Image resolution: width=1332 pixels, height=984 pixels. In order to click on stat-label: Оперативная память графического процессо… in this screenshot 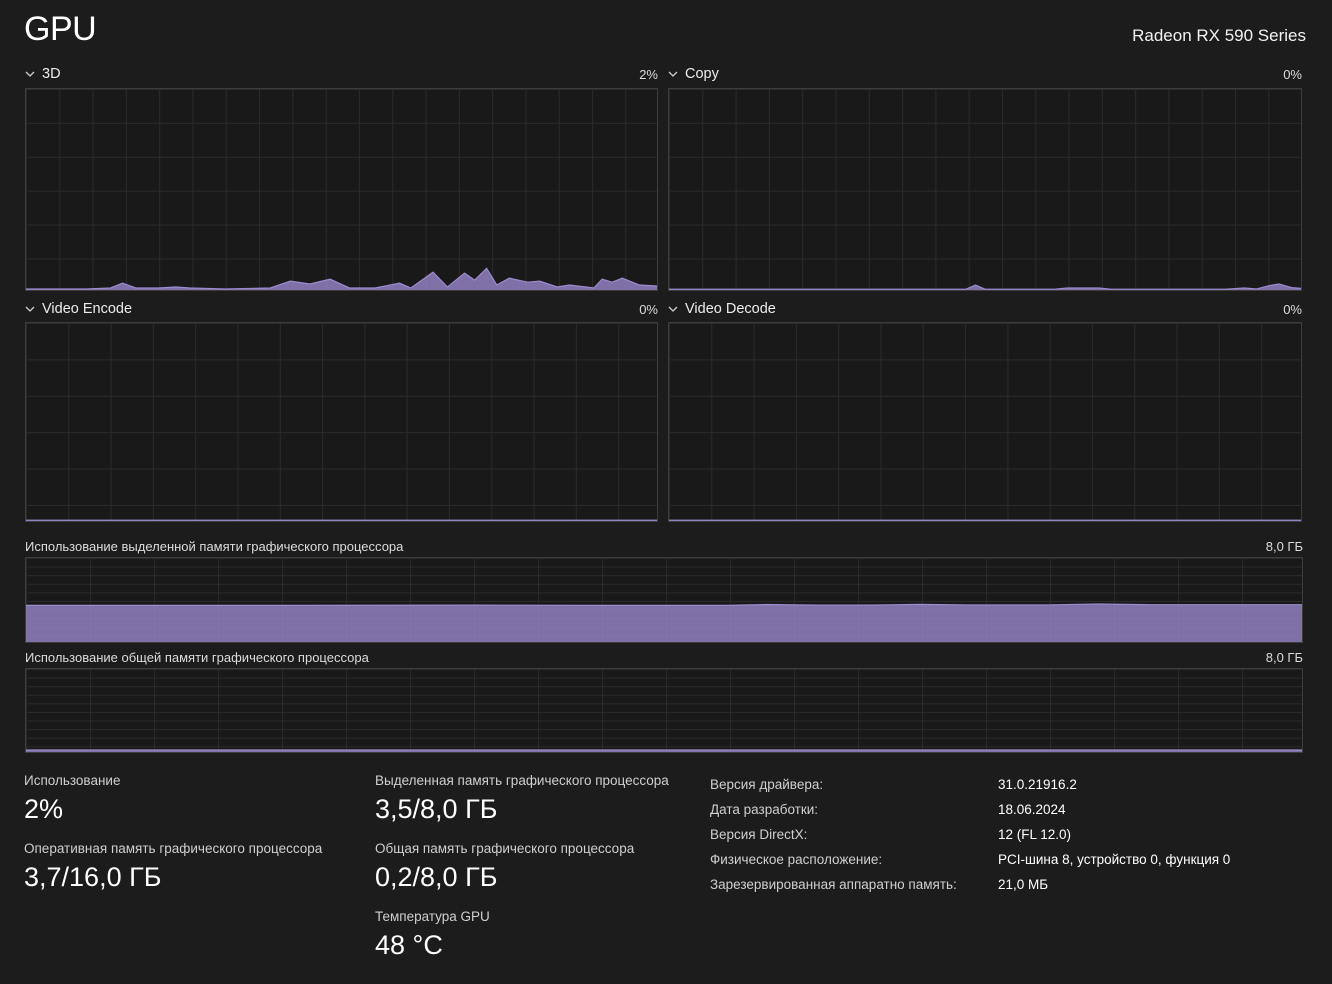, I will do `click(173, 848)`.